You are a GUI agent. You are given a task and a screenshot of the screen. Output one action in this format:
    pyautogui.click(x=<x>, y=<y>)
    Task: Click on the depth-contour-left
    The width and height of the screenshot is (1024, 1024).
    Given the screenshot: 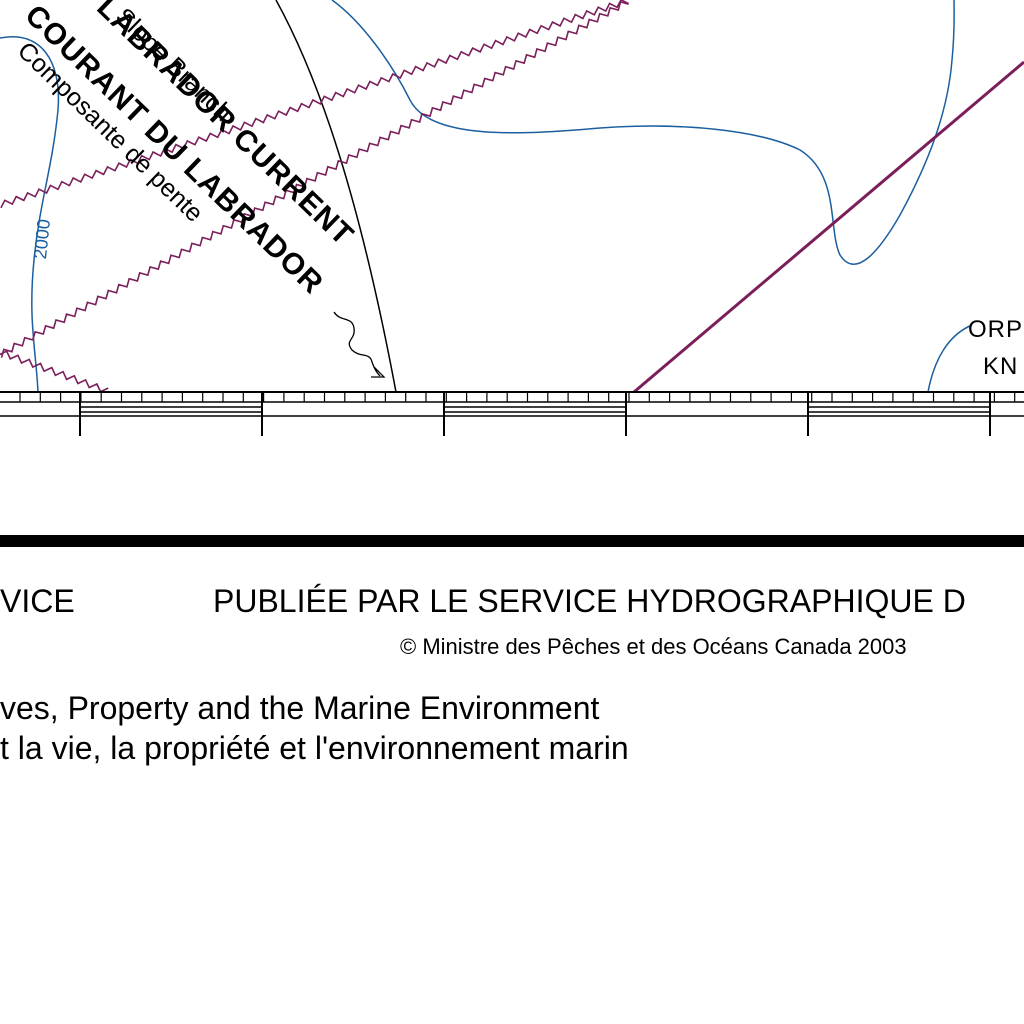 What is the action you would take?
    pyautogui.click(x=30, y=214)
    